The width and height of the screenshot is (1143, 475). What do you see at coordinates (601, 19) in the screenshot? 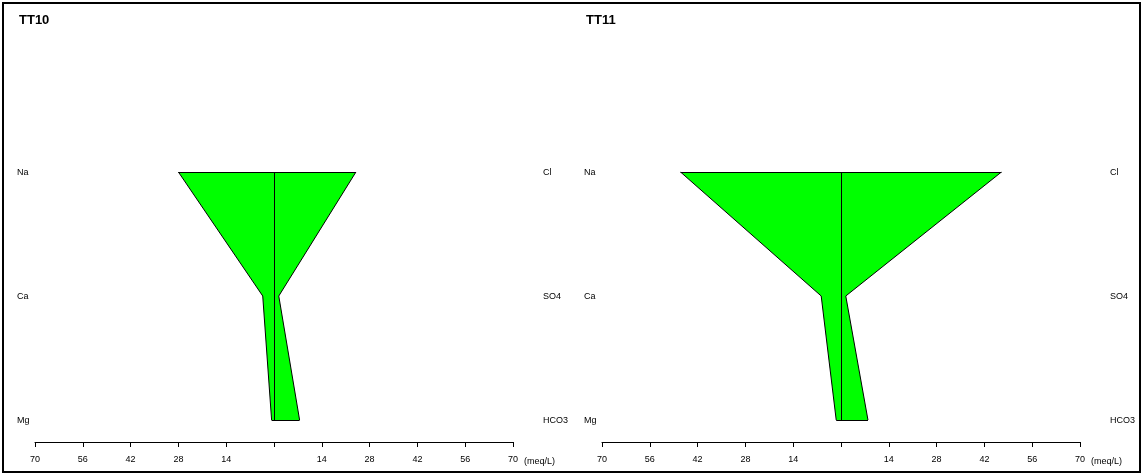
I see `chart-title: TT11` at bounding box center [601, 19].